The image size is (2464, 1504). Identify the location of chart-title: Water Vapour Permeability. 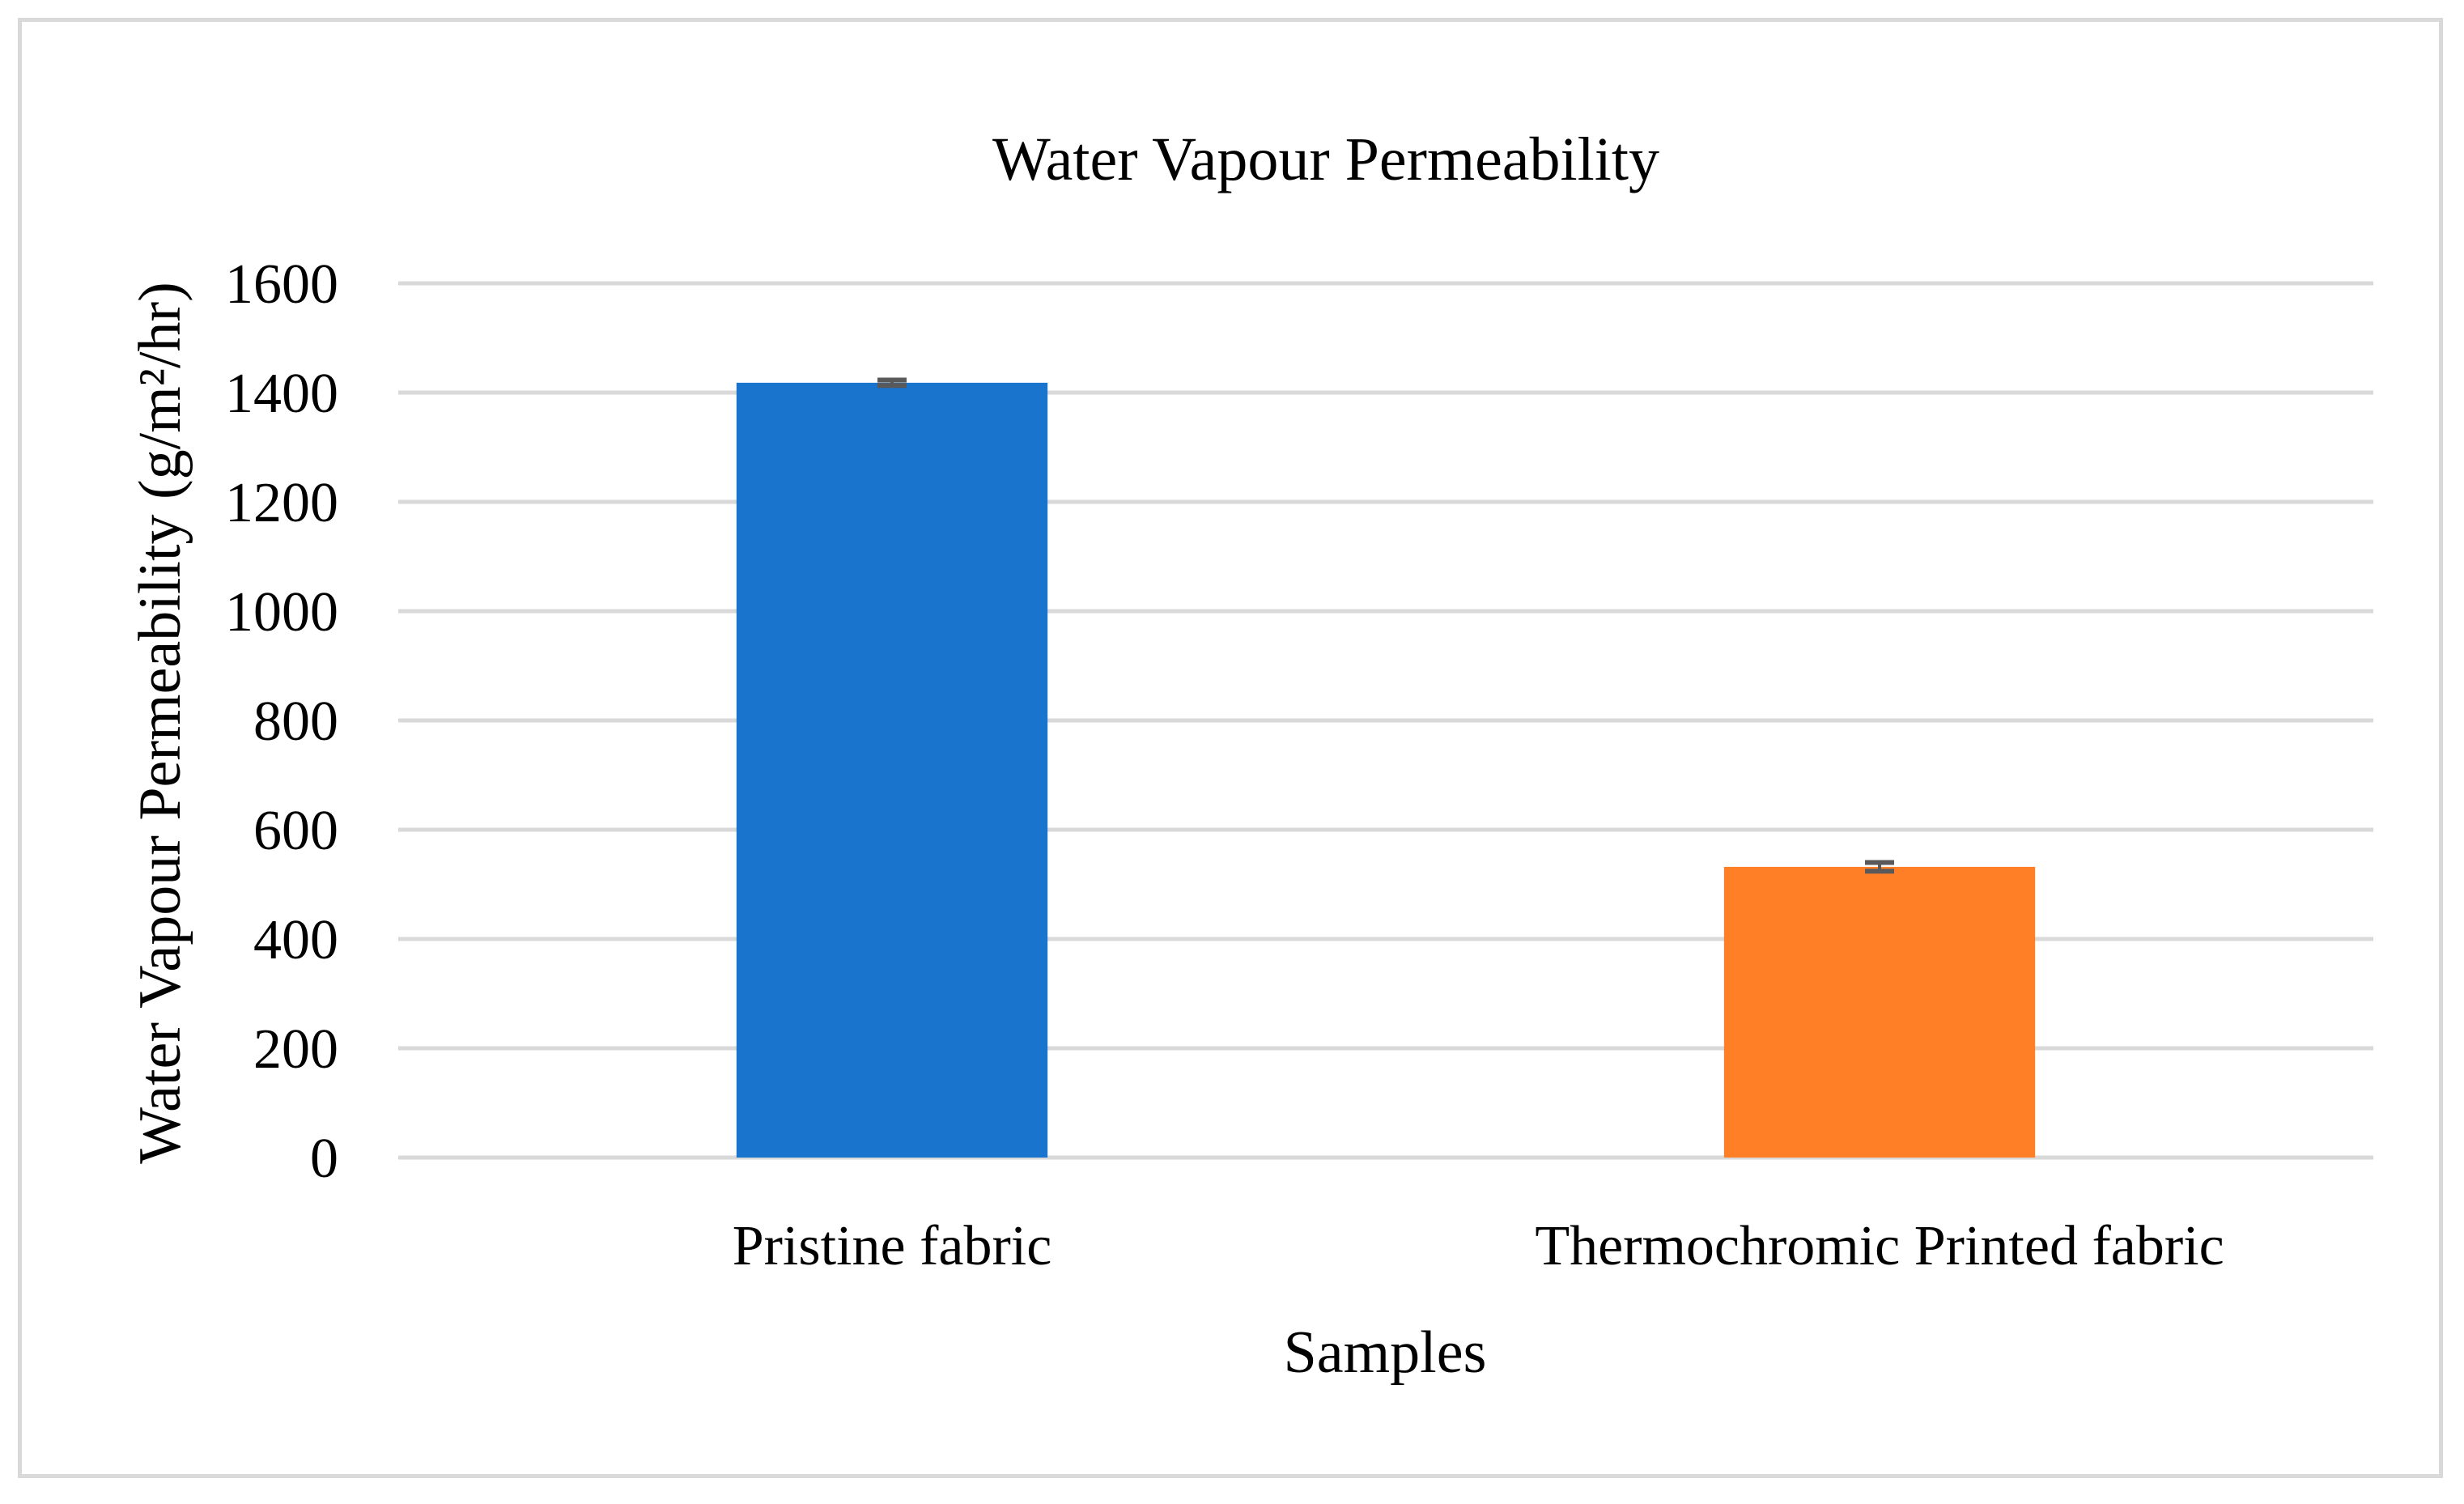
(1326, 159).